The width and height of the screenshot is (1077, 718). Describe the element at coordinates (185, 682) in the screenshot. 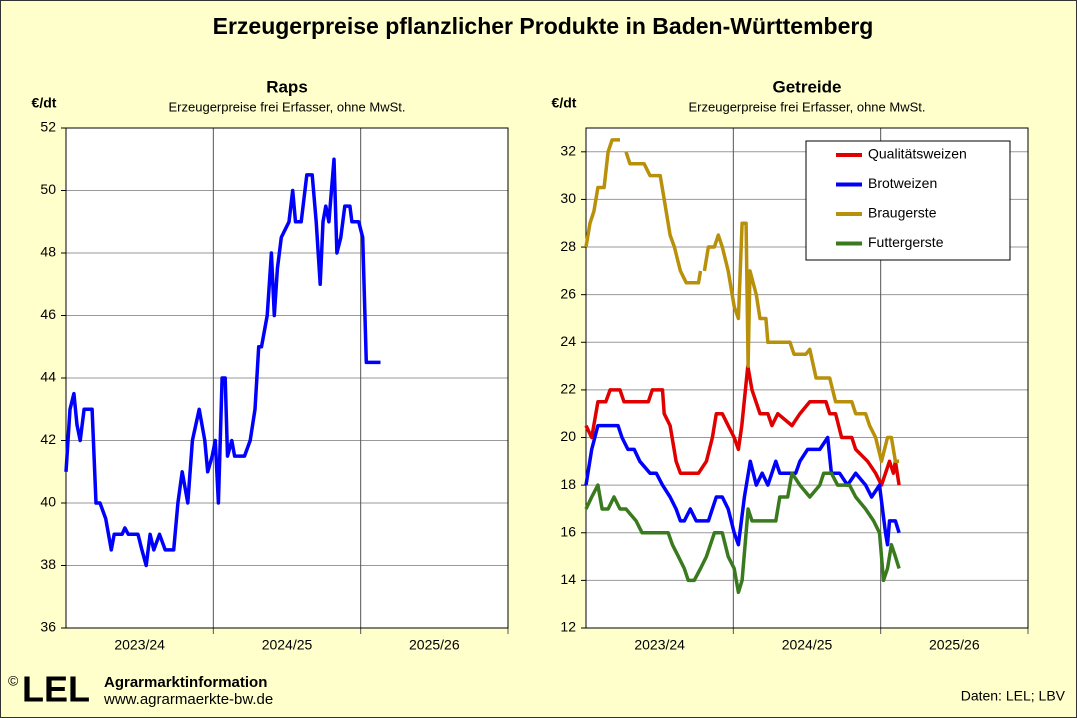

I see `org-name: Agrarmarktinformation` at that location.